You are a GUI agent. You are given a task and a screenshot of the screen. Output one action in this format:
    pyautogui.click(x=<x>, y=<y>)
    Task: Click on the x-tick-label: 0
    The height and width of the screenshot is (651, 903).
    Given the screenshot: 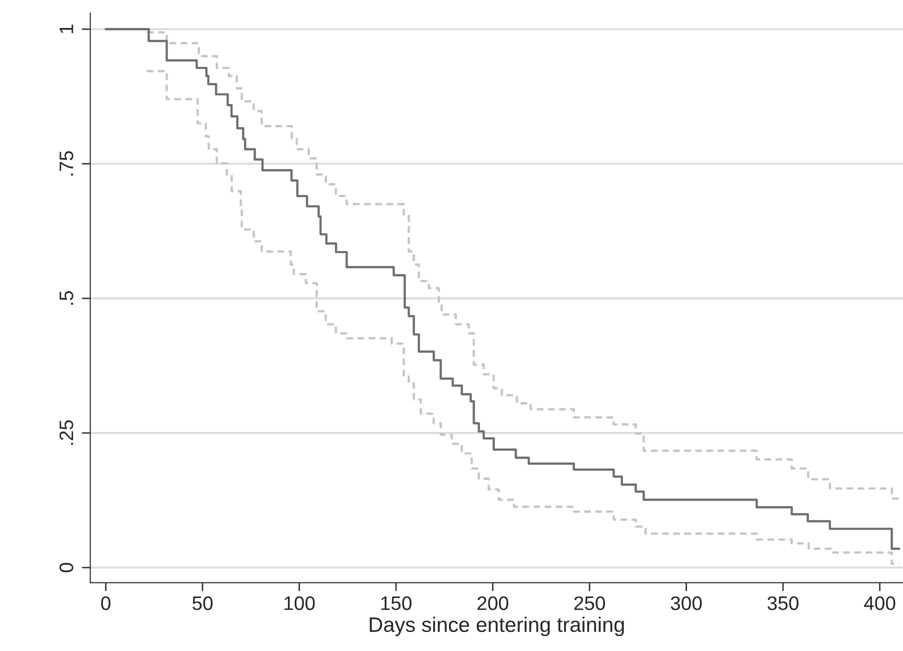 What is the action you would take?
    pyautogui.click(x=105, y=603)
    